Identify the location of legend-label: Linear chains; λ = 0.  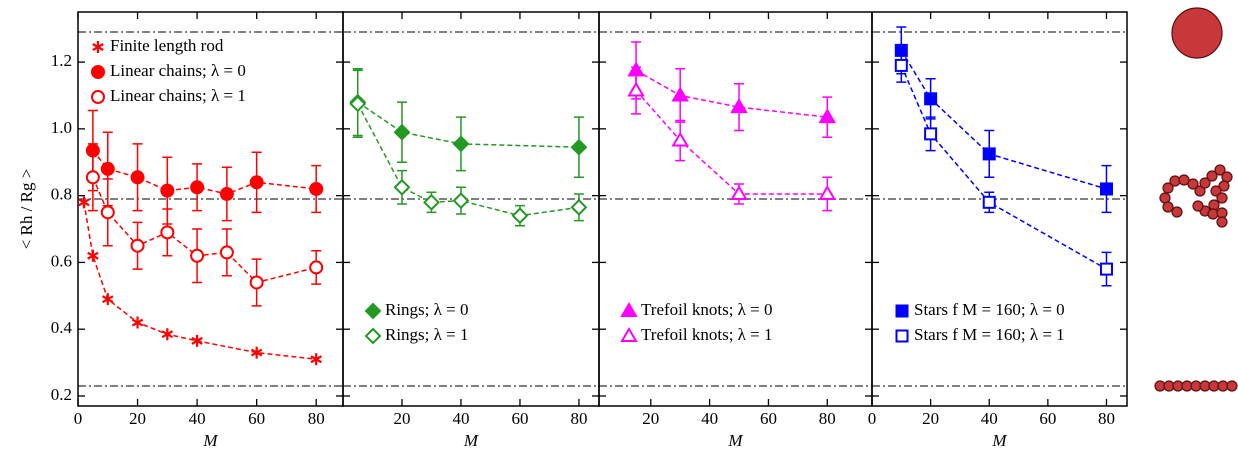
(178, 70).